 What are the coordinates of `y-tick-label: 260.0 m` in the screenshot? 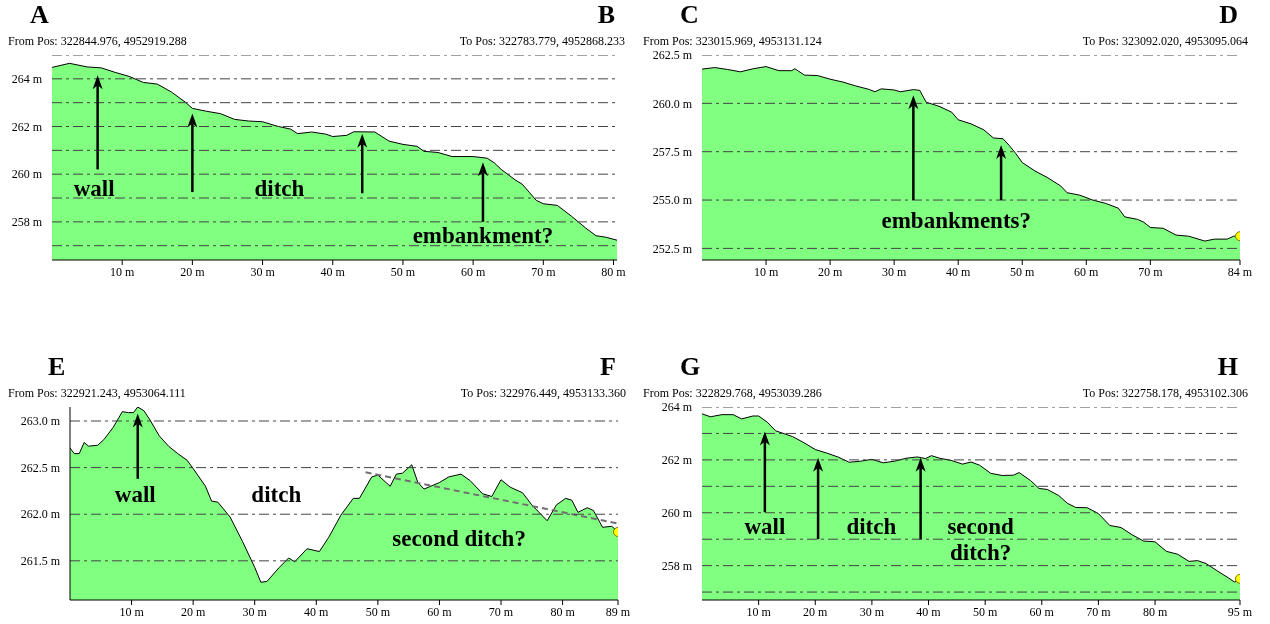 It's located at (672, 103).